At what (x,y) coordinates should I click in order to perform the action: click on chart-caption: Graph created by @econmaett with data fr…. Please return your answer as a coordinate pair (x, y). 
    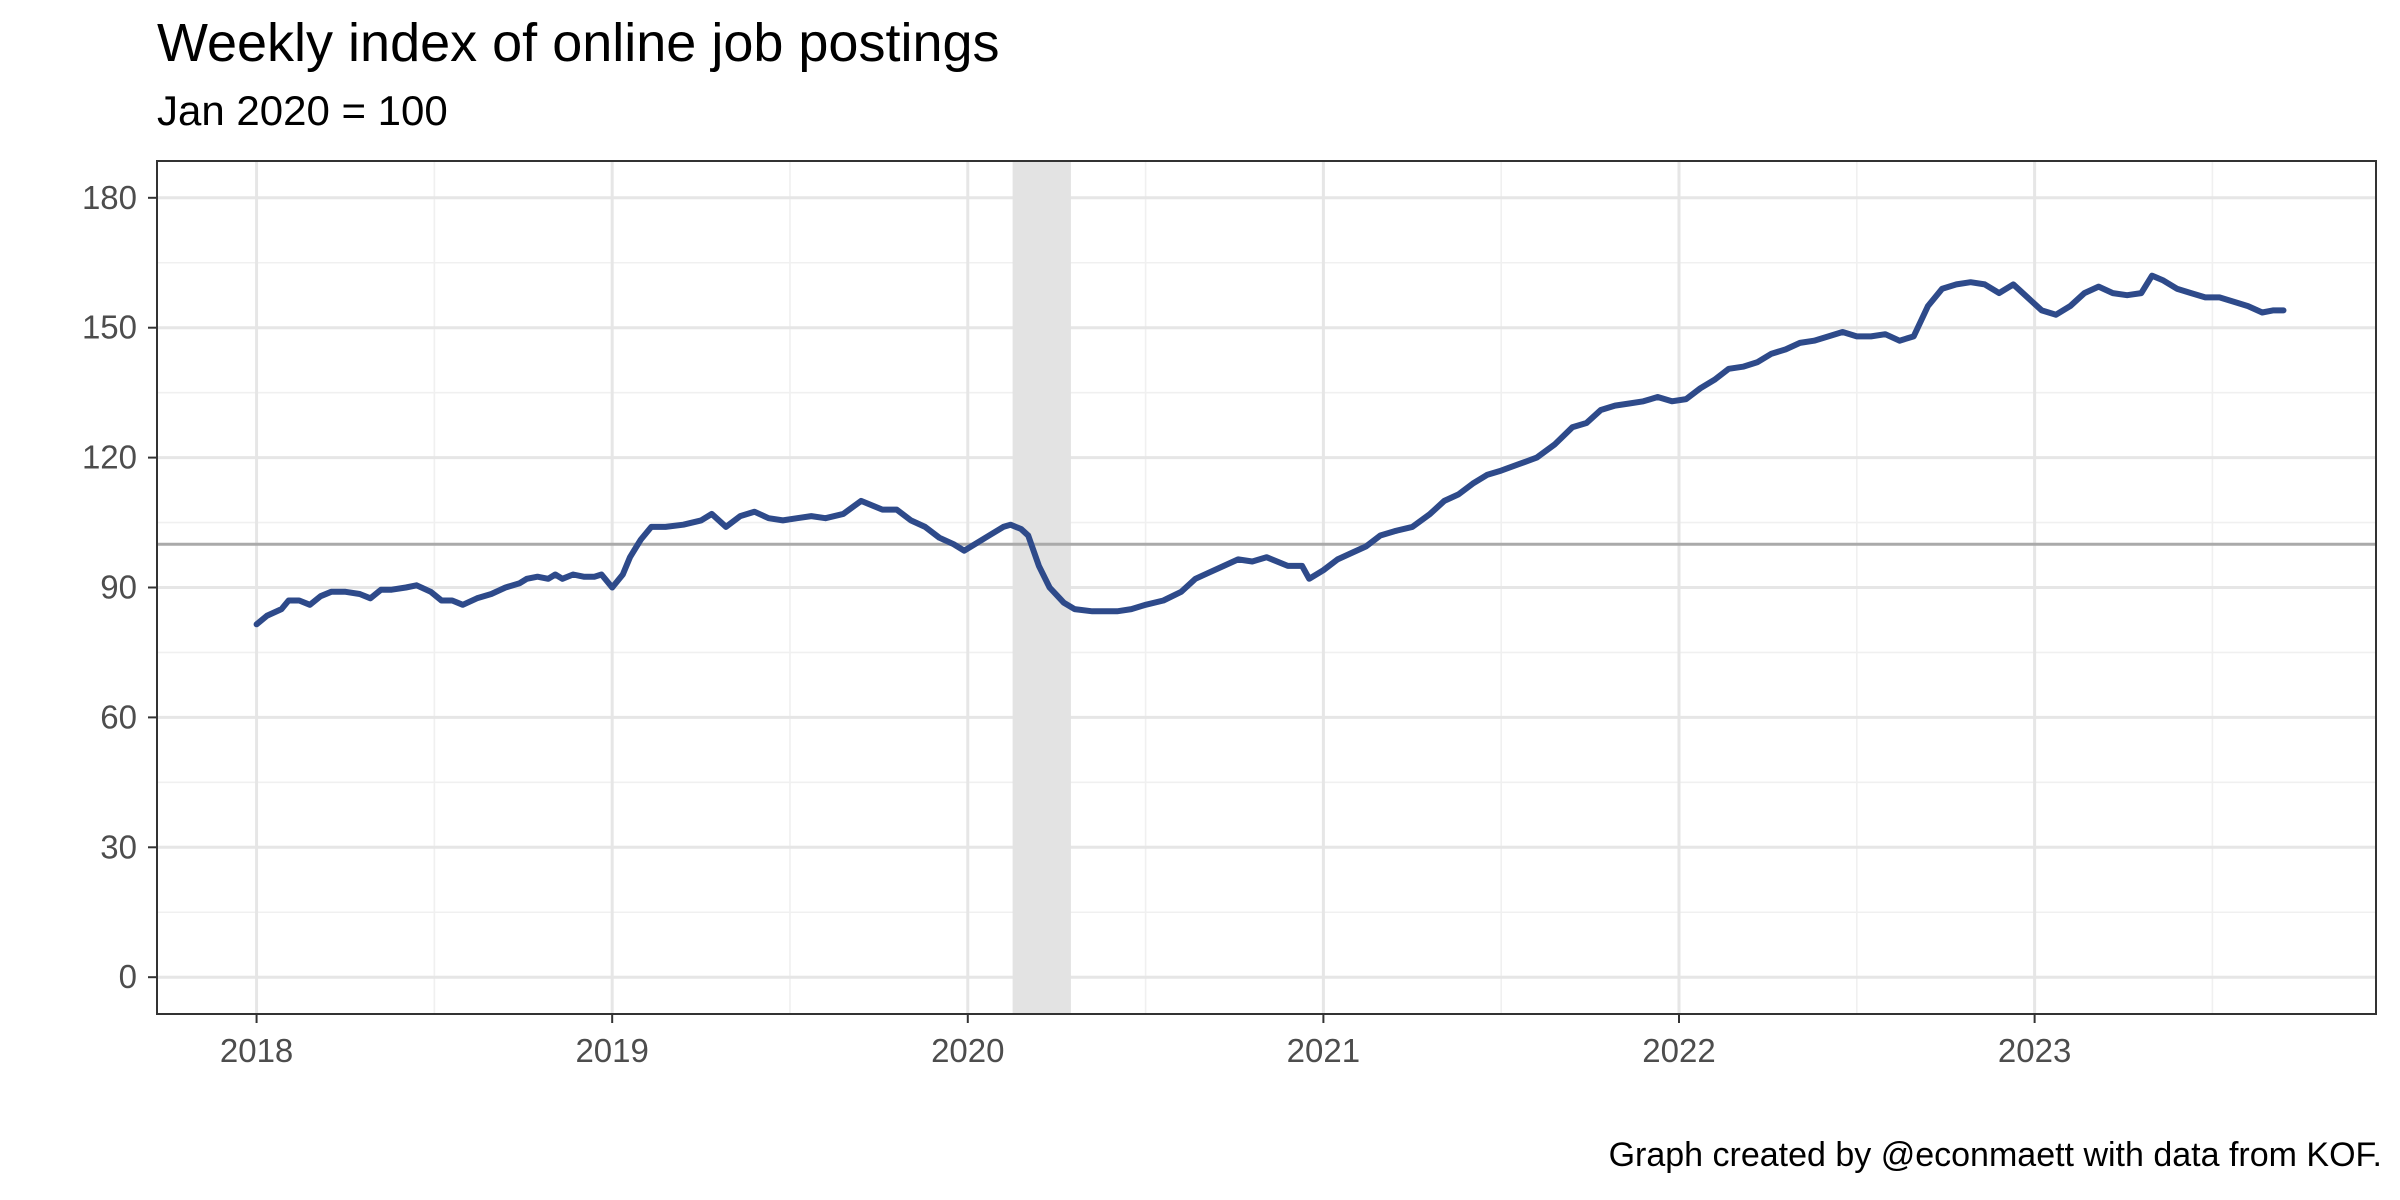
    Looking at the image, I should click on (1995, 1155).